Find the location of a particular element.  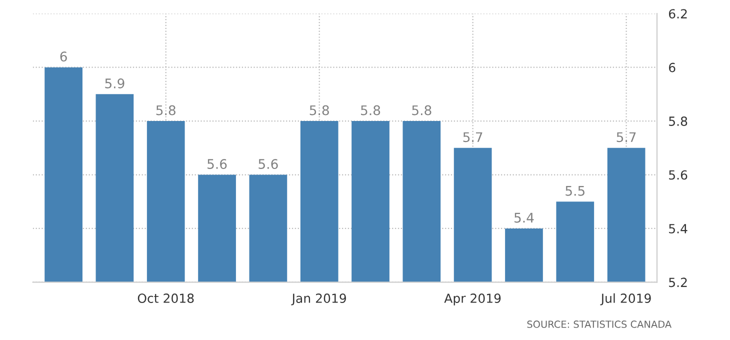

source-note: SOURCE: STATISTICS CANADA is located at coordinates (599, 324).